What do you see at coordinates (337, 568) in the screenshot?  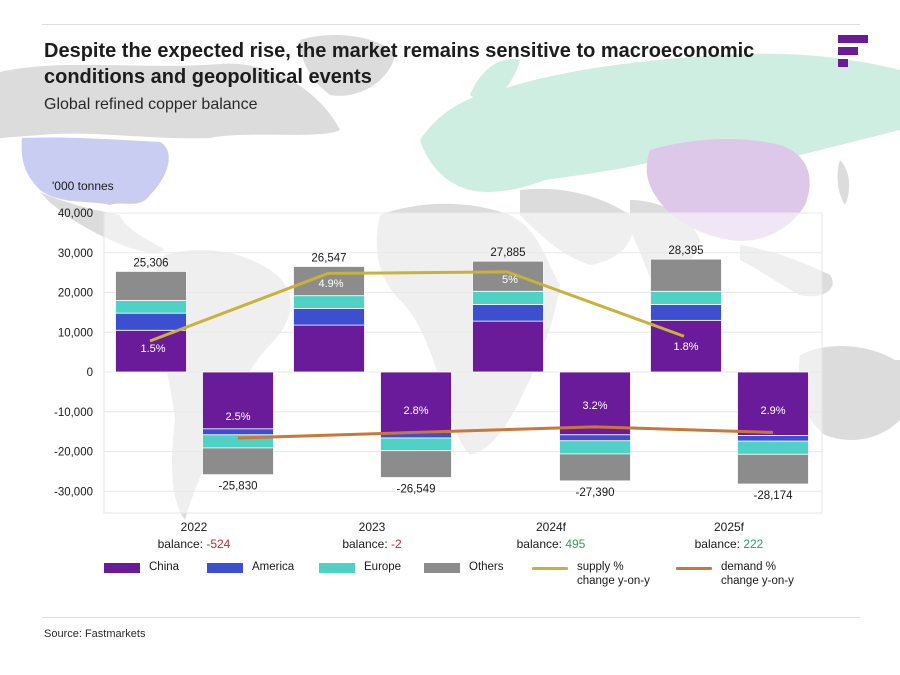 I see `legend-swatch-europe` at bounding box center [337, 568].